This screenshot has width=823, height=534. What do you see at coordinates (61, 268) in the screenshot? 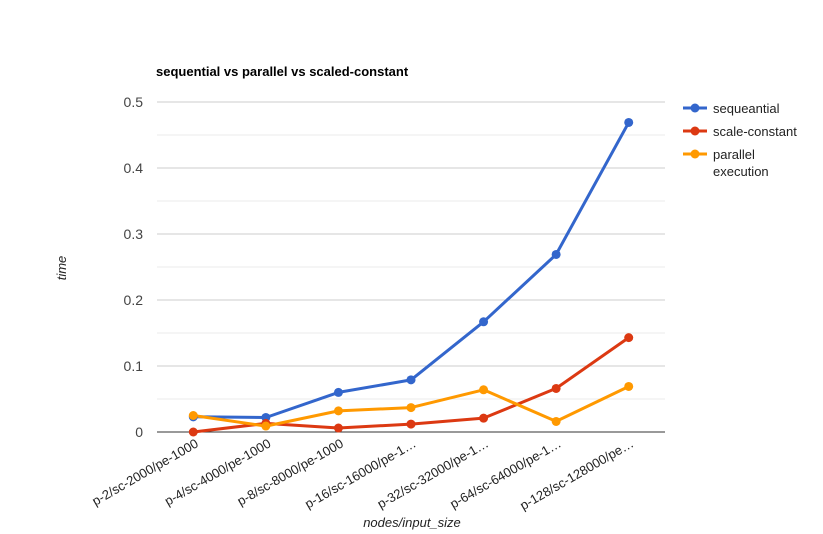
I see `y-axis-title: time` at bounding box center [61, 268].